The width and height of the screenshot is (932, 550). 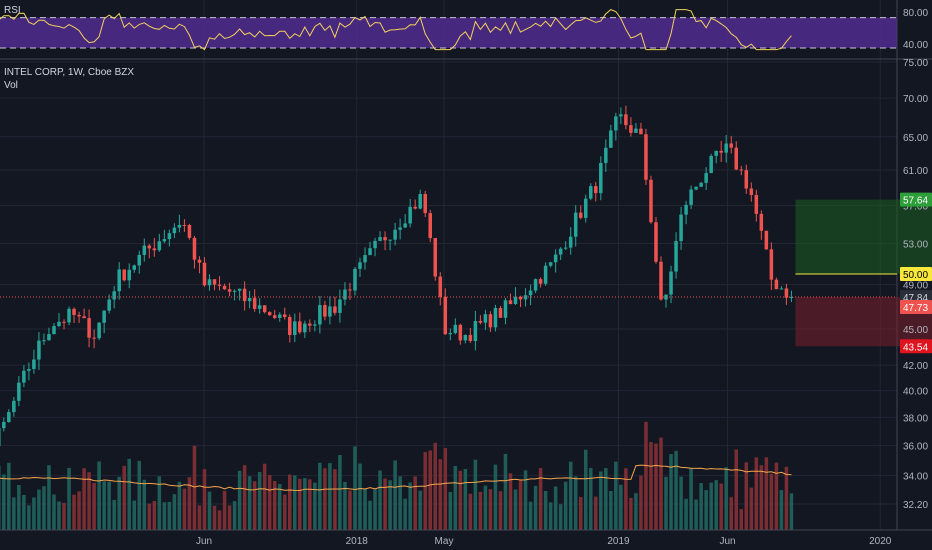 I want to click on entry-price-tag: 50.00, so click(x=915, y=275).